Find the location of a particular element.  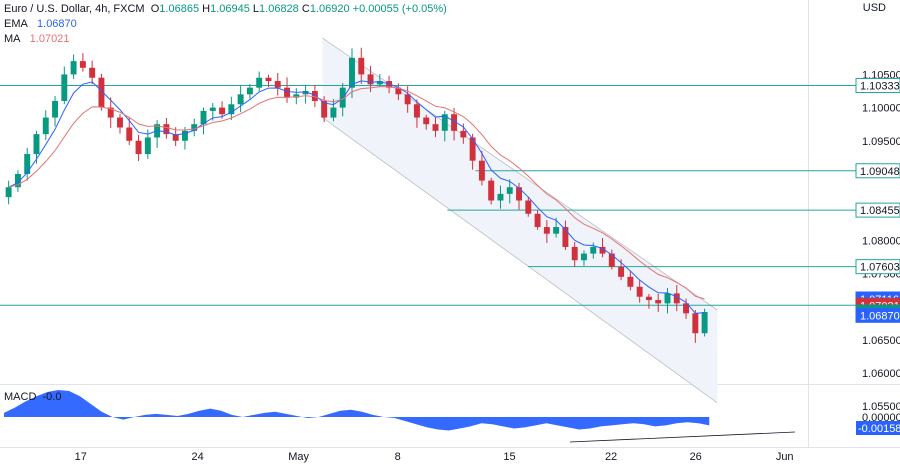

macd-value-tag is located at coordinates (878, 428).